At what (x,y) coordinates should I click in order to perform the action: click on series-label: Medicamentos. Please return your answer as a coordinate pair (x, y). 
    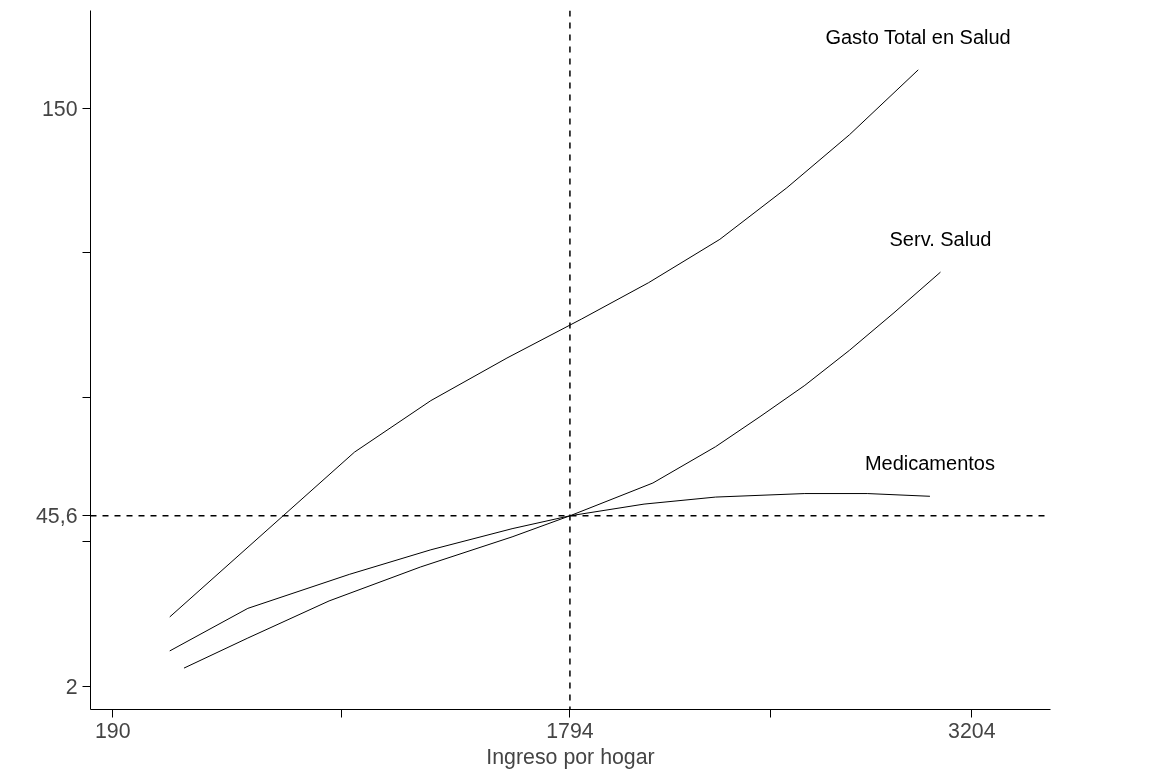
    Looking at the image, I should click on (929, 463).